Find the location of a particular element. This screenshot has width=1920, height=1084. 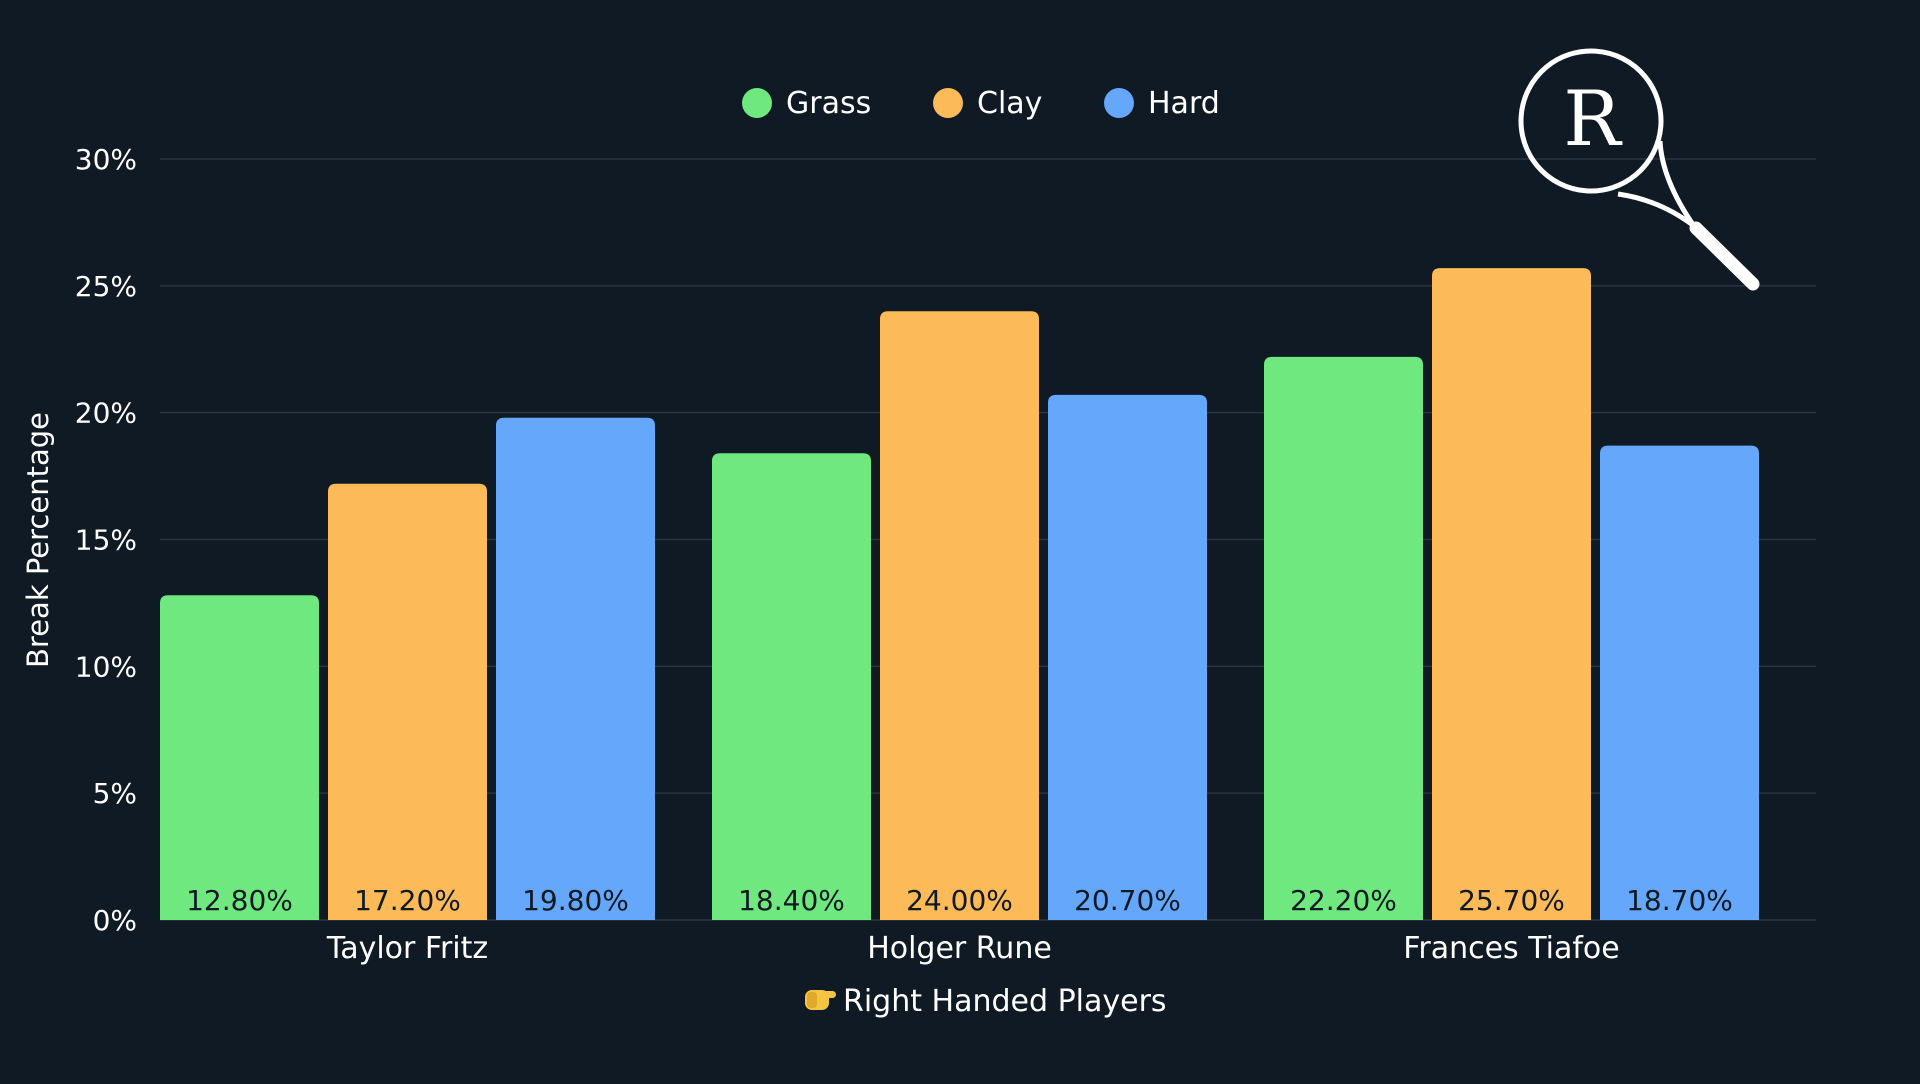

legend-item-hard: Hard is located at coordinates (1162, 103).